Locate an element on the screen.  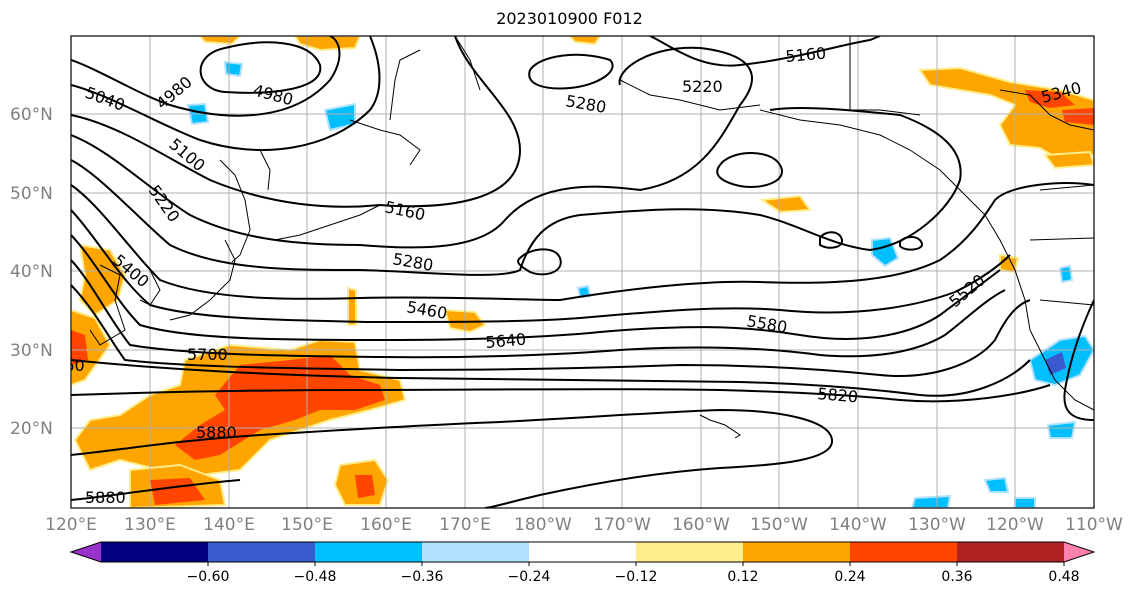
lon-label: 130°W is located at coordinates (937, 525).